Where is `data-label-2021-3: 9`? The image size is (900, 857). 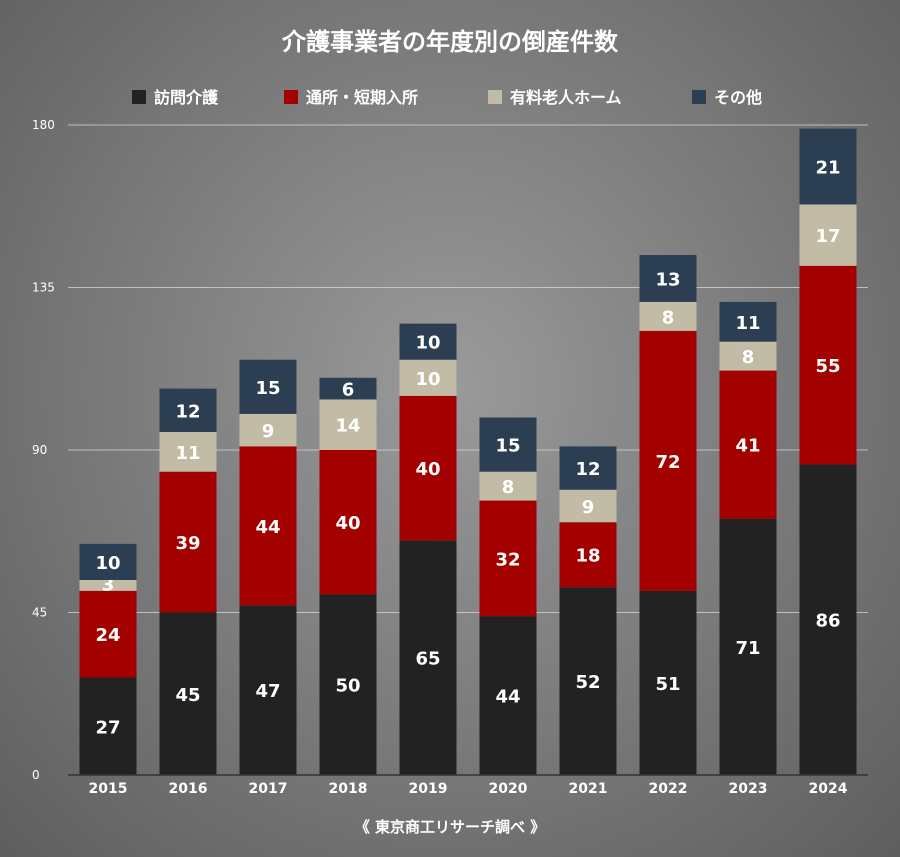 data-label-2021-3: 9 is located at coordinates (588, 507).